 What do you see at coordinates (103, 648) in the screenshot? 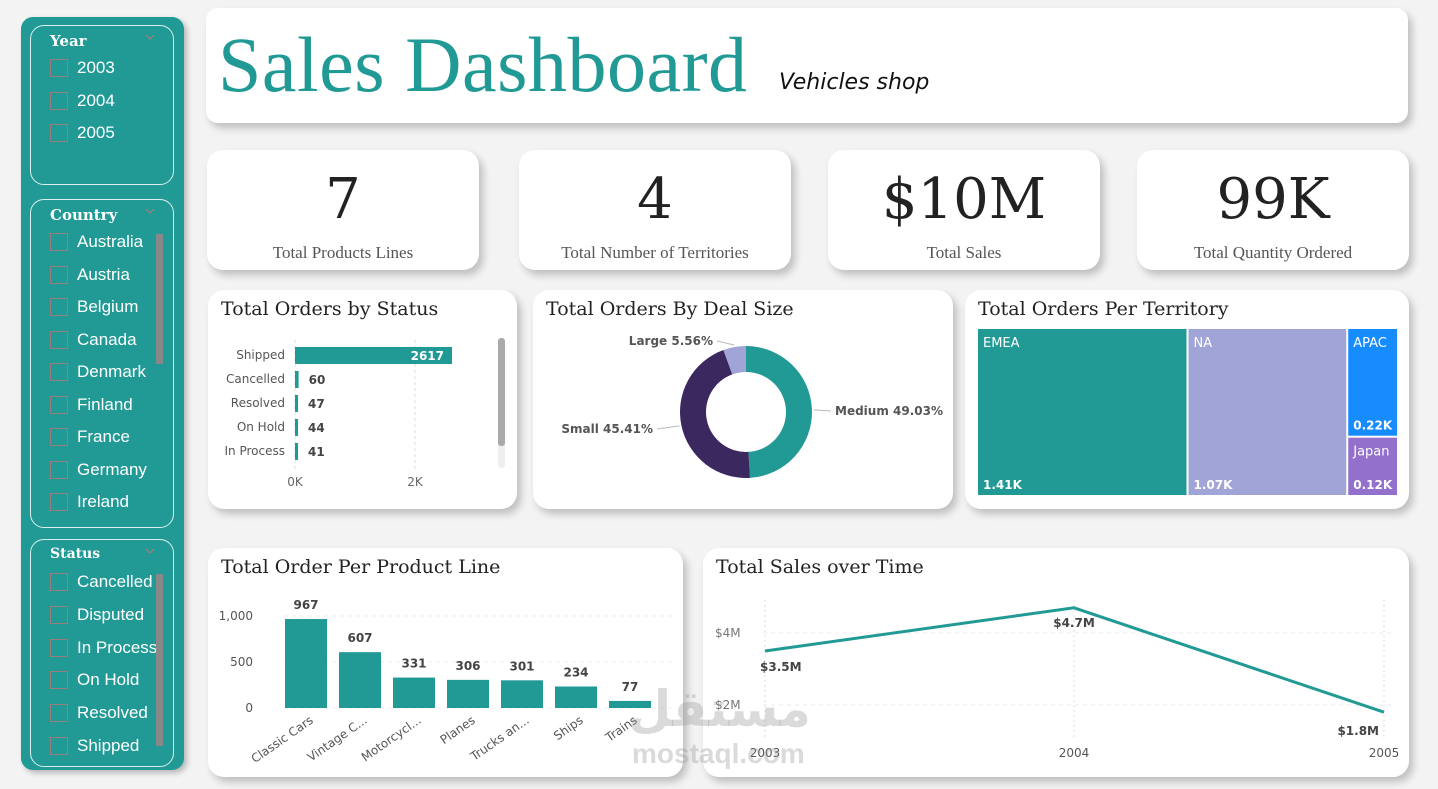
I see `slicer-item-in-process: In Process` at bounding box center [103, 648].